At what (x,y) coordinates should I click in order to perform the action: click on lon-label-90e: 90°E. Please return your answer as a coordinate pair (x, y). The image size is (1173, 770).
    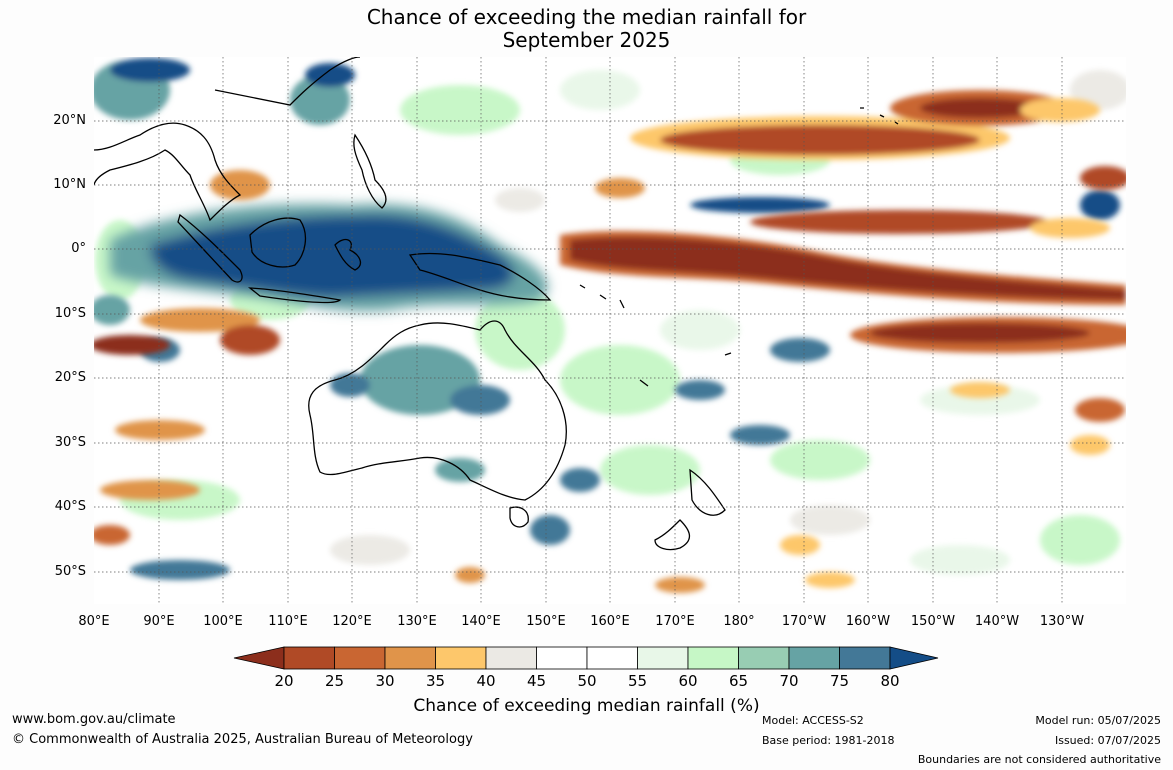
    Looking at the image, I should click on (159, 621).